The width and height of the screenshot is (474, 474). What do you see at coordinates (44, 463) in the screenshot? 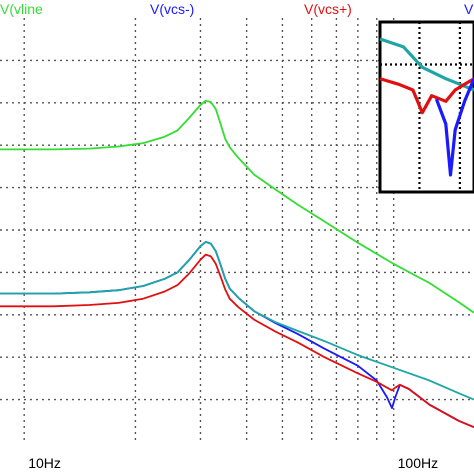
I see `x-tick-label: 10Hz` at bounding box center [44, 463].